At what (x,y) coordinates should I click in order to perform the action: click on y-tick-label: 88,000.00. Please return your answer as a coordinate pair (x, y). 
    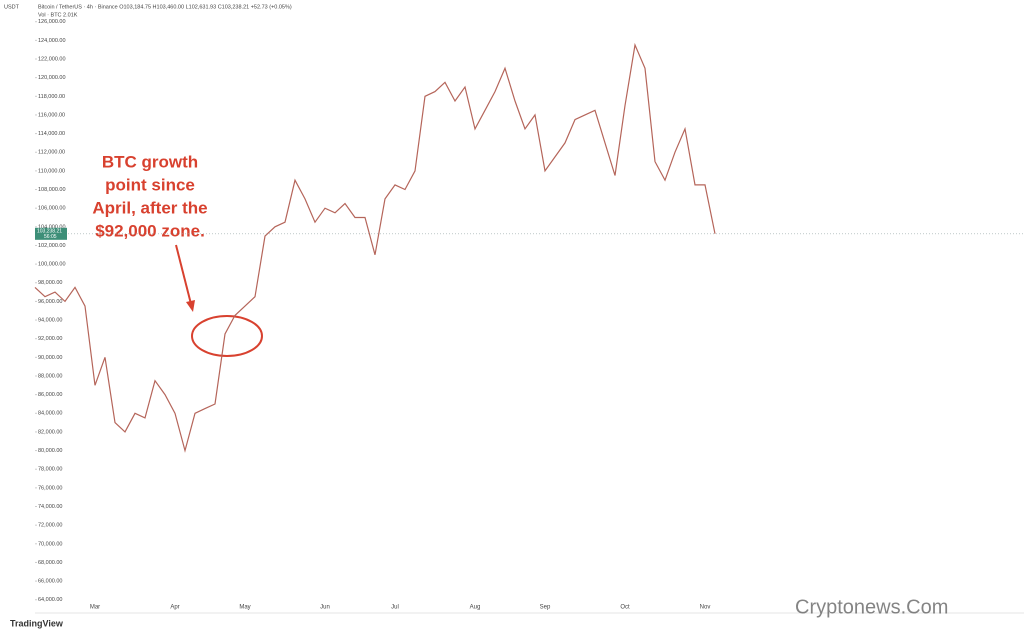
    Looking at the image, I should click on (50, 376).